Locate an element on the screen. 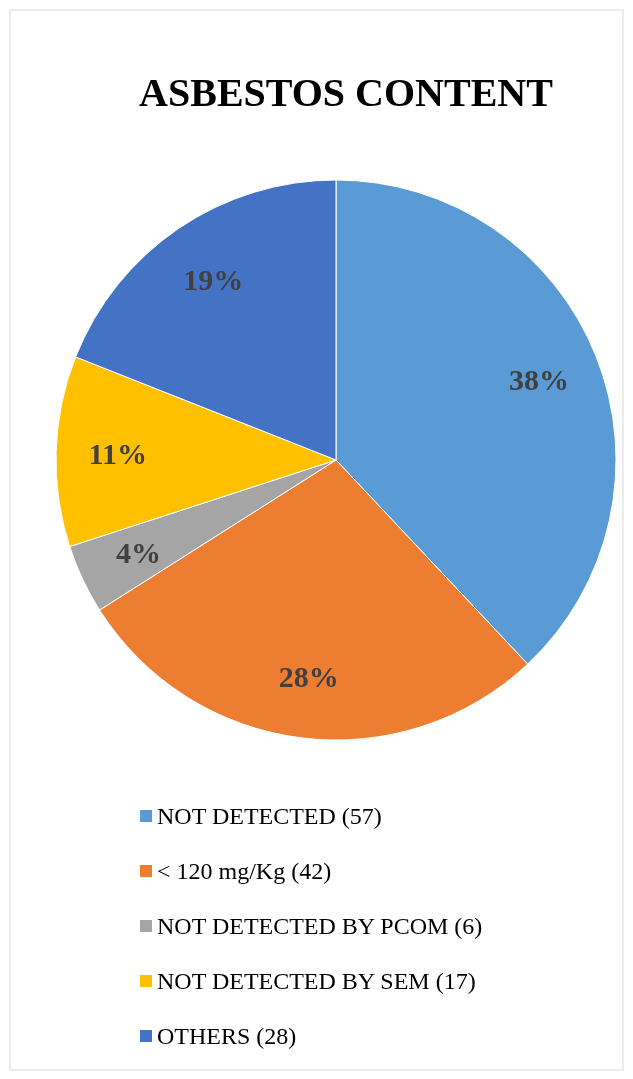 This screenshot has height=1079, width=633. data-label: 11% is located at coordinates (117, 453).